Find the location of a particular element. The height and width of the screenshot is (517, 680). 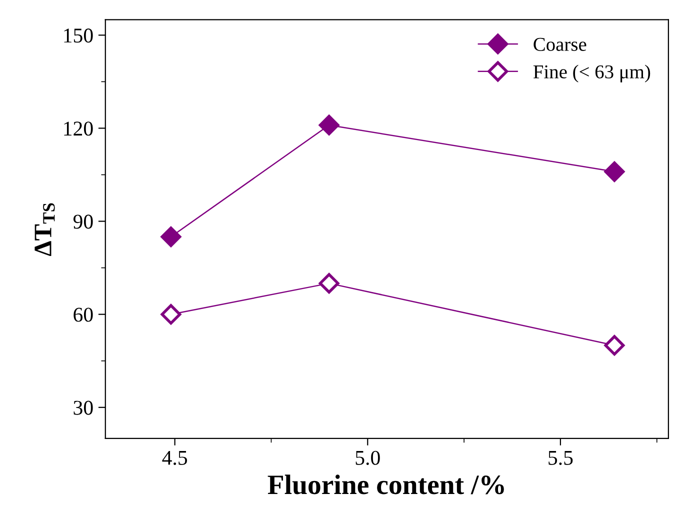

x-tick-label: 5.5 is located at coordinates (560, 458).